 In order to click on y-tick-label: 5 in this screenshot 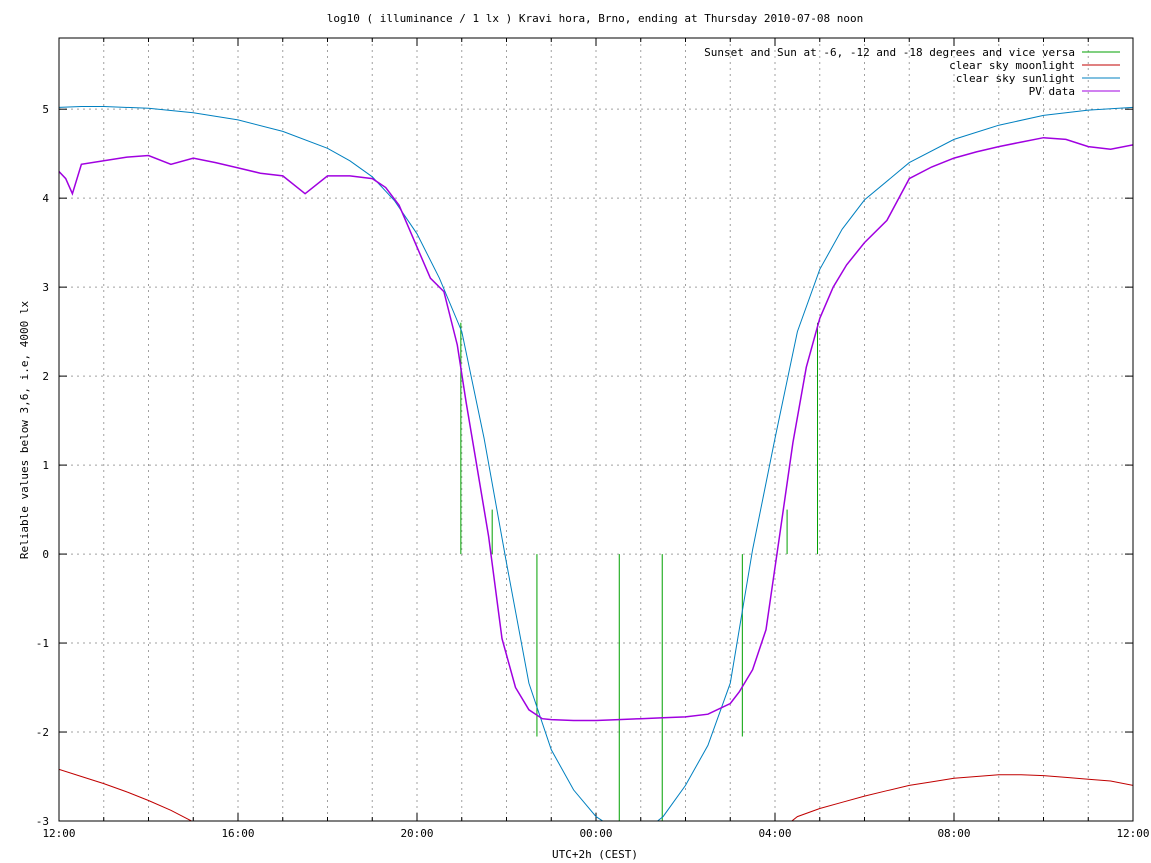, I will do `click(45, 109)`.